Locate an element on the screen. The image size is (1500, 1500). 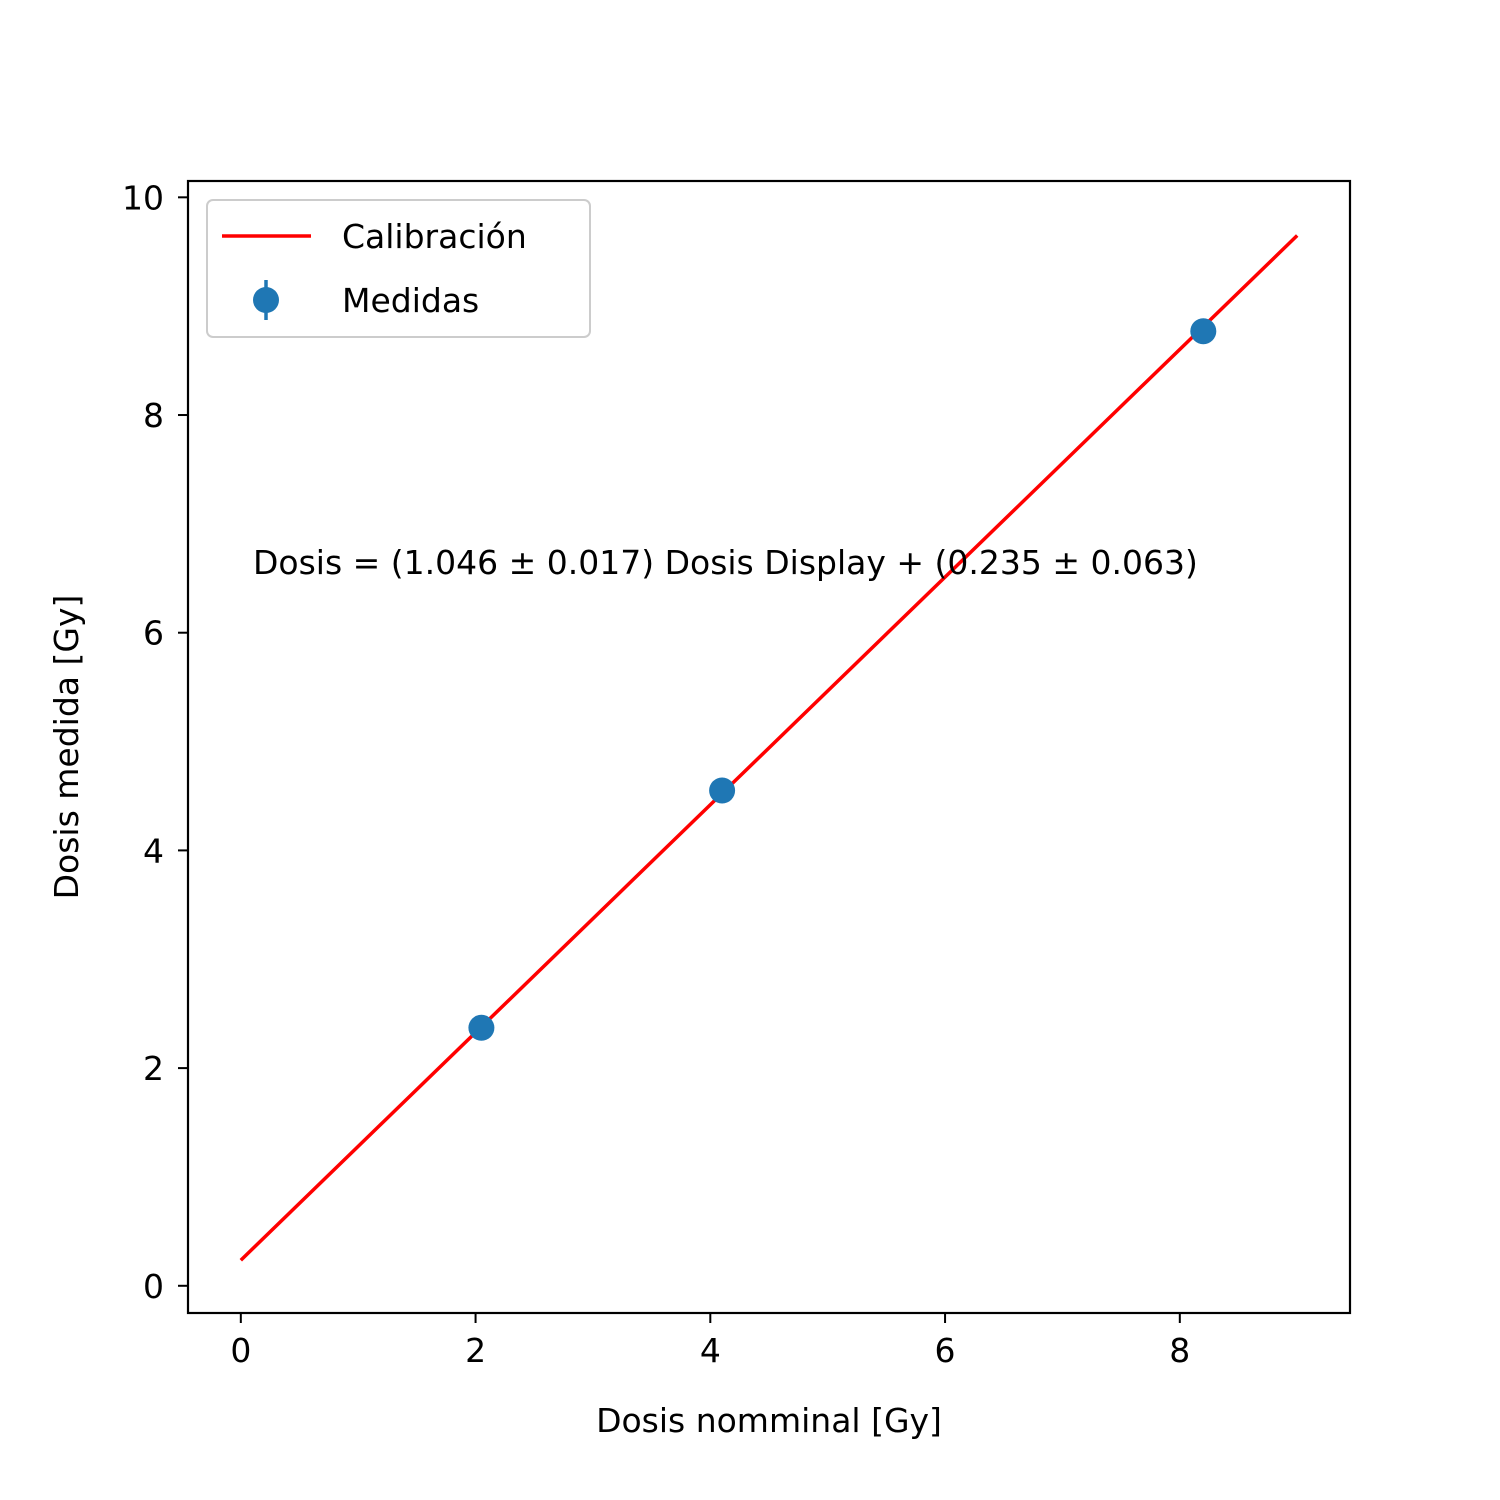
x-tick-label: 0 is located at coordinates (240, 1350).